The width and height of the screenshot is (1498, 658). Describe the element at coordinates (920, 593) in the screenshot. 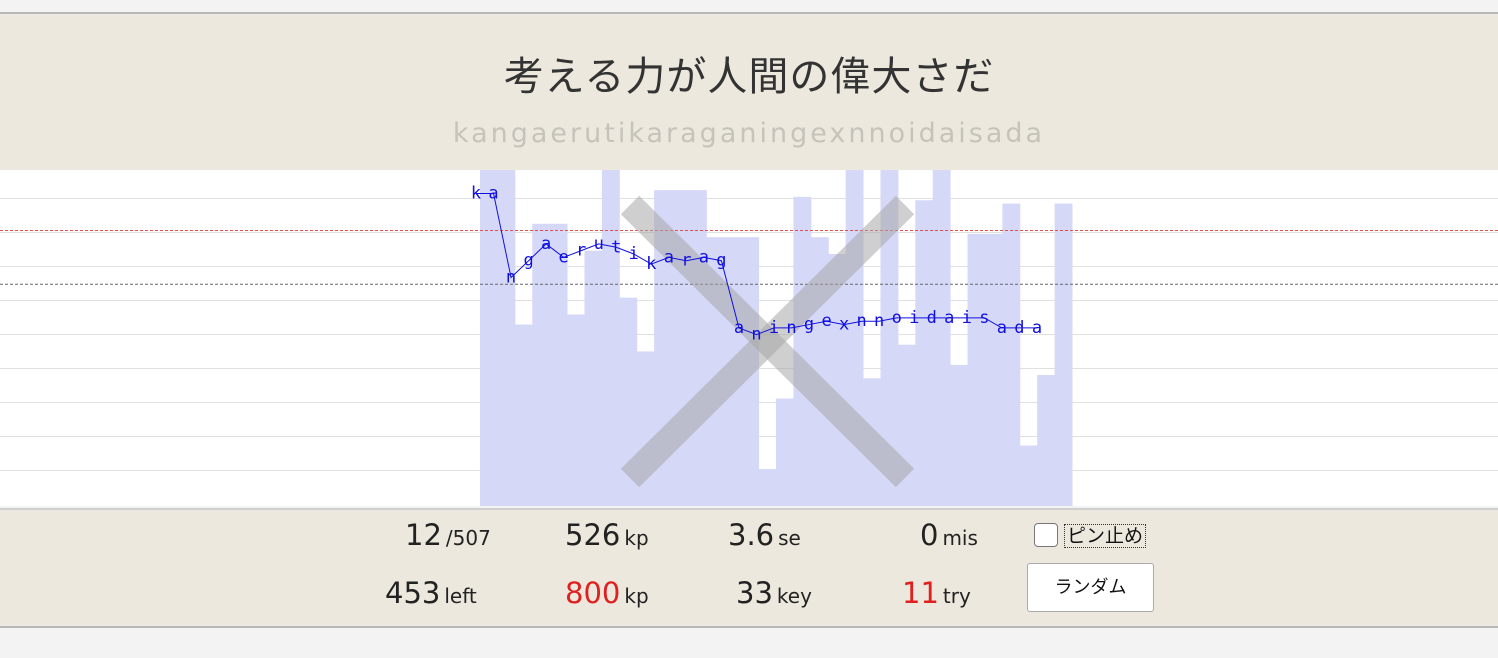

I see `stat-try-value: 11` at that location.